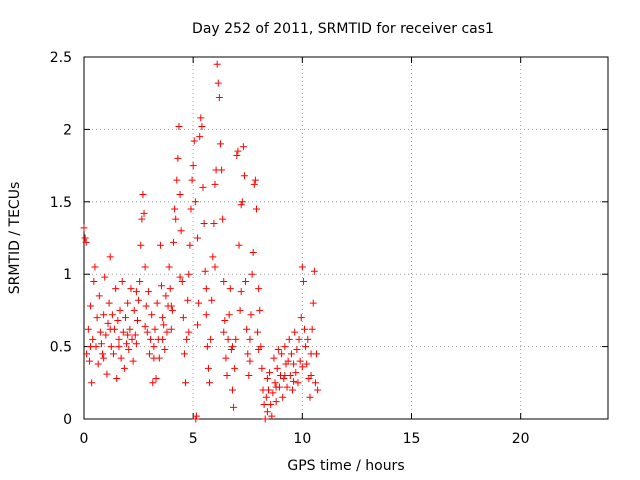 Image resolution: width=640 pixels, height=480 pixels. What do you see at coordinates (345, 466) in the screenshot?
I see `x-axis-label: GPS time / hours` at bounding box center [345, 466].